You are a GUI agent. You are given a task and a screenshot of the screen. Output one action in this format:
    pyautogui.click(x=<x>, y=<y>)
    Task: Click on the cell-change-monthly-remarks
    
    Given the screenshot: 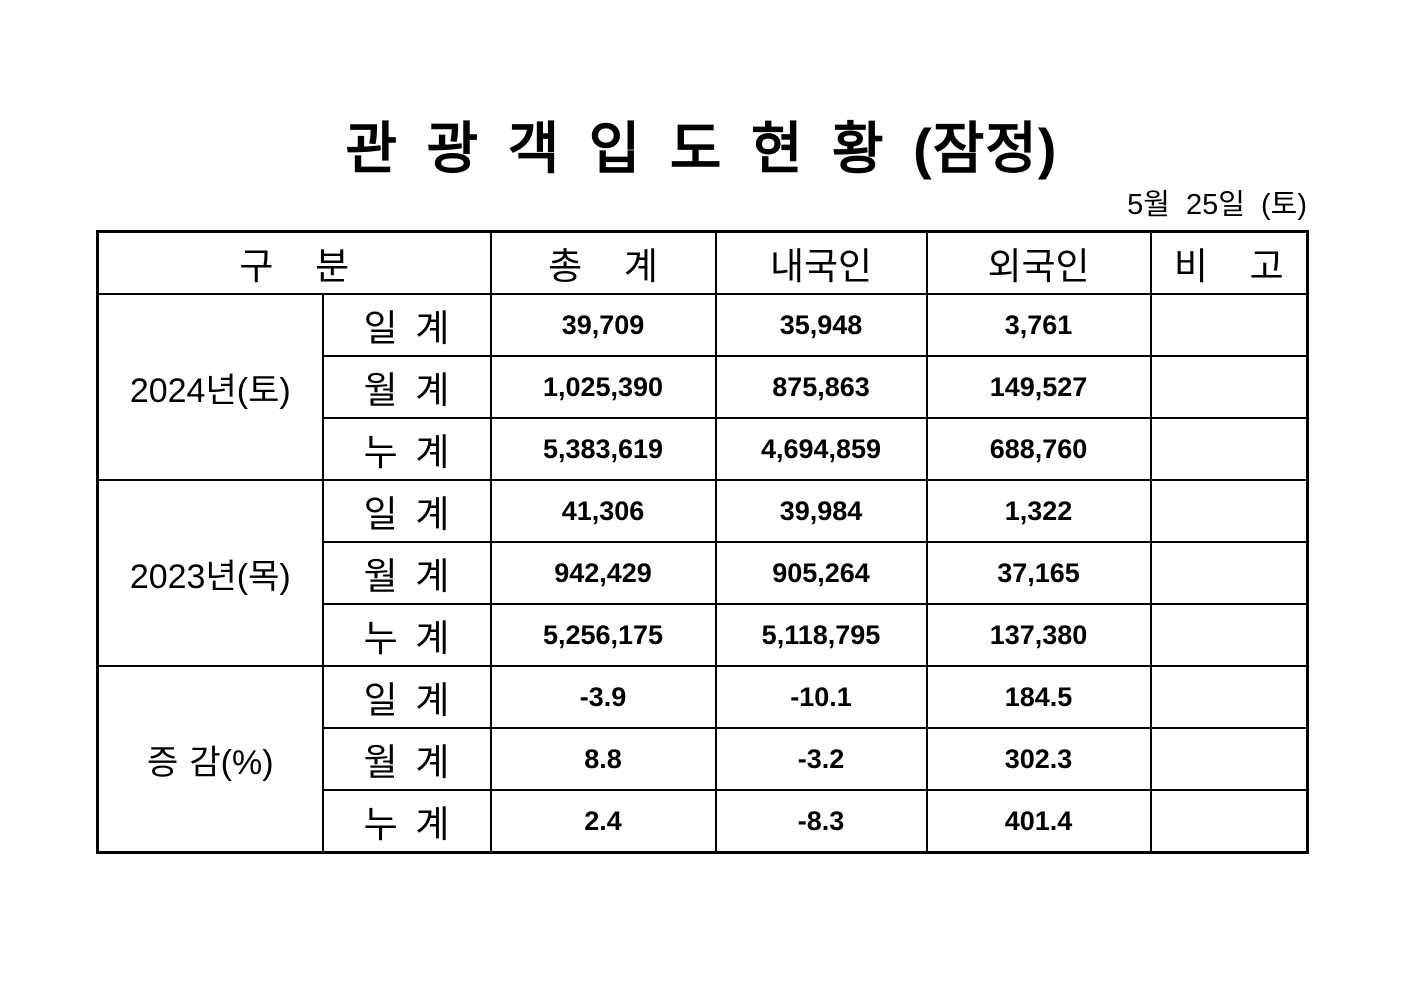 What is the action you would take?
    pyautogui.click(x=1229, y=759)
    